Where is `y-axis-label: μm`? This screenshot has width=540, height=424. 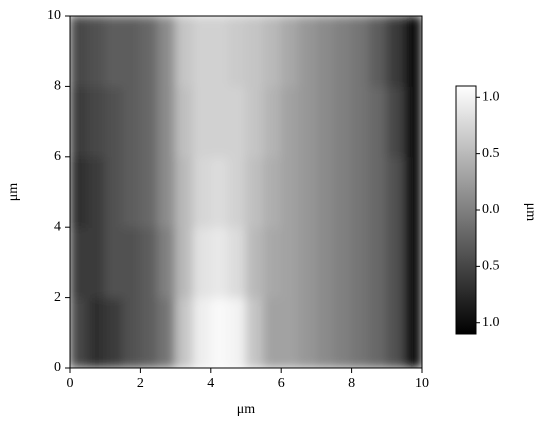
y-axis-label: μm is located at coordinates (13, 192).